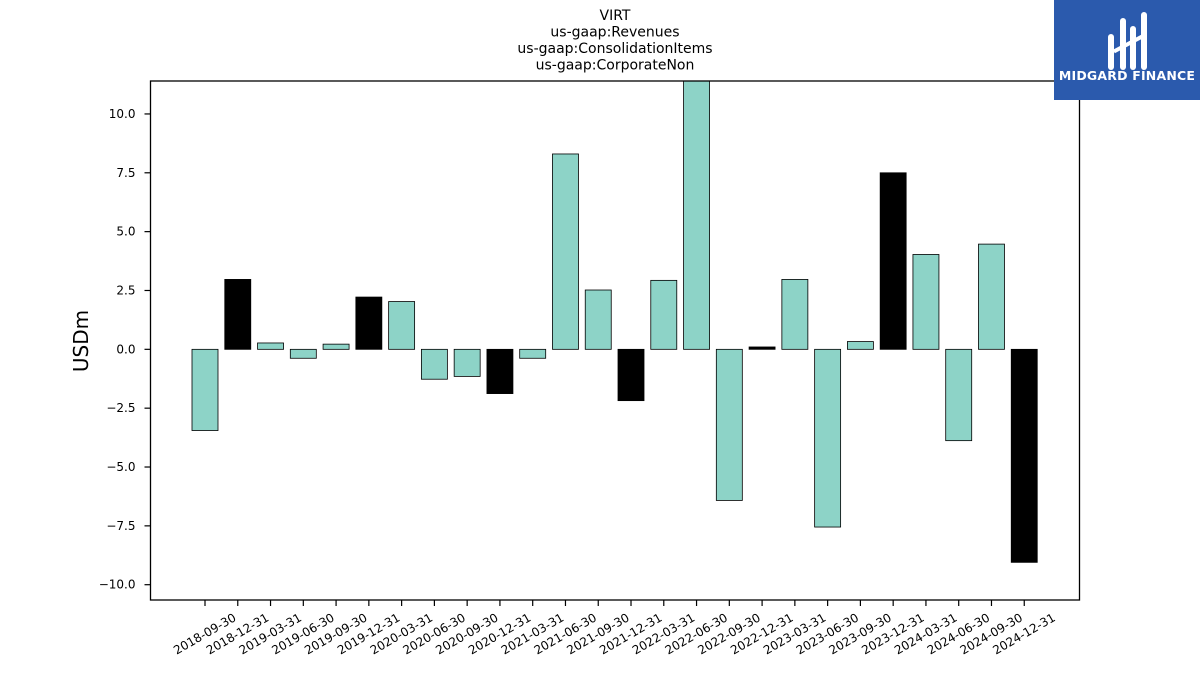 The width and height of the screenshot is (1200, 675). I want to click on y-tick-label: 10.0, so click(122, 114).